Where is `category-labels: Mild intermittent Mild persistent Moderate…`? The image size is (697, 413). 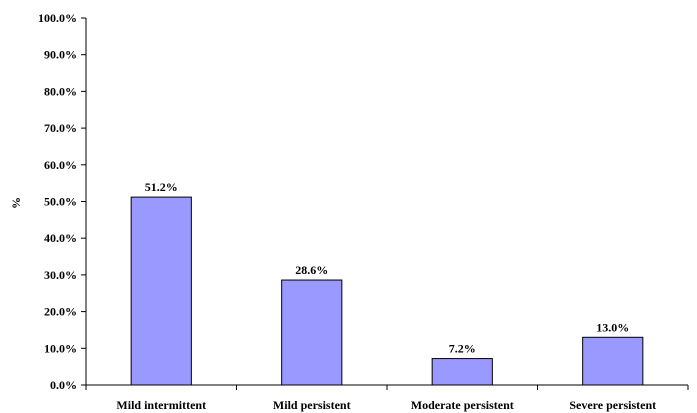
category-labels: Mild intermittent Mild persistent Moderate… is located at coordinates (386, 405).